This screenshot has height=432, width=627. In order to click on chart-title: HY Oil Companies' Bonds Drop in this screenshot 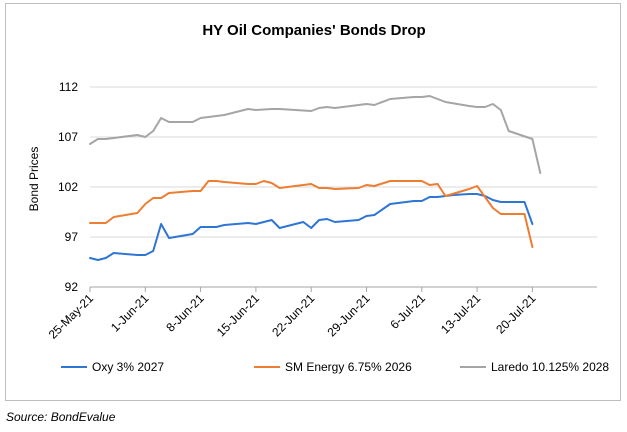, I will do `click(313, 30)`.